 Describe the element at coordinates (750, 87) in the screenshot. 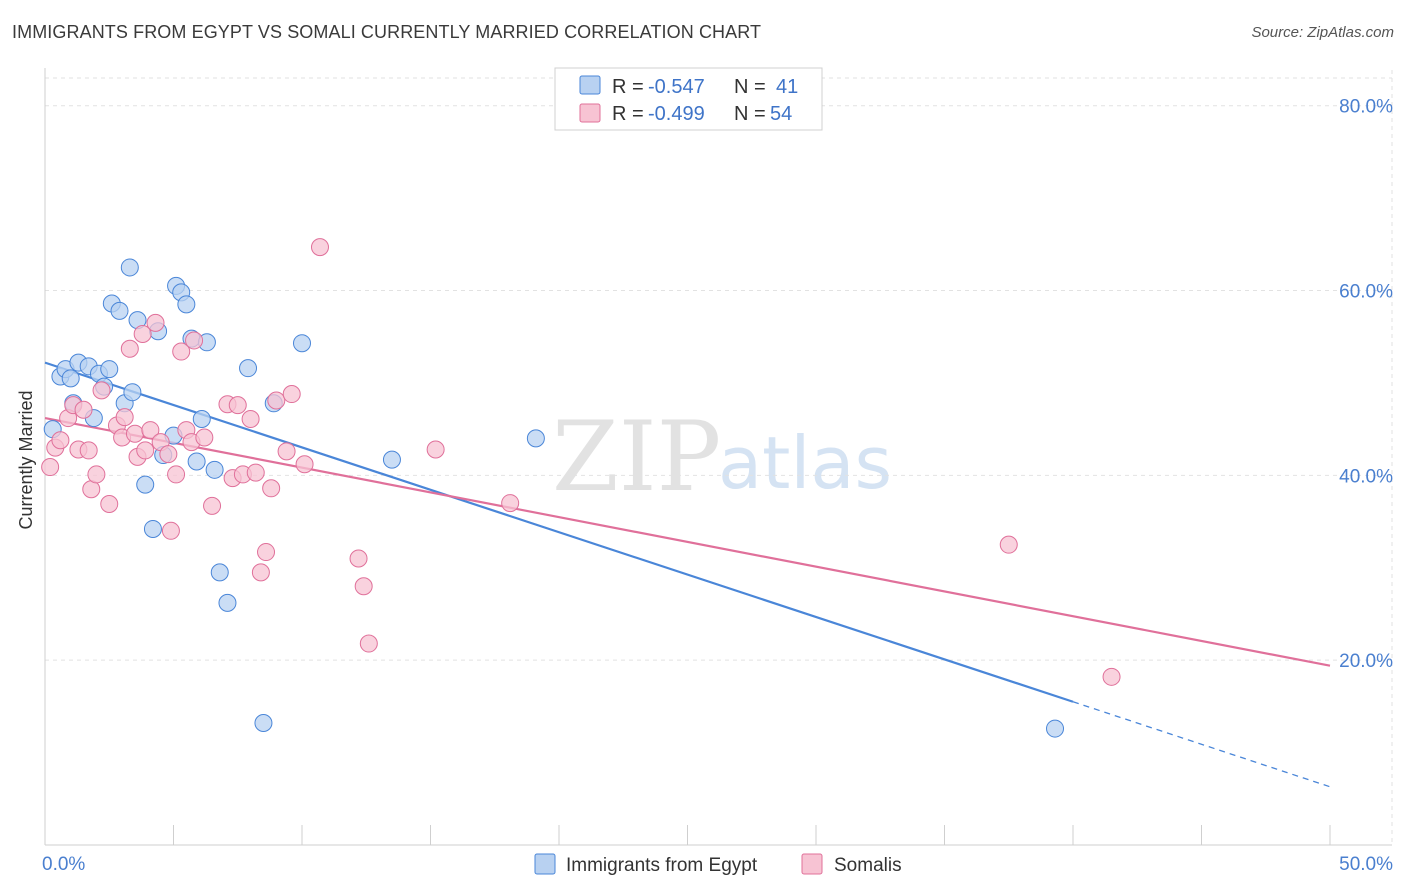

I see `legend-egypt-n-label: N =` at that location.